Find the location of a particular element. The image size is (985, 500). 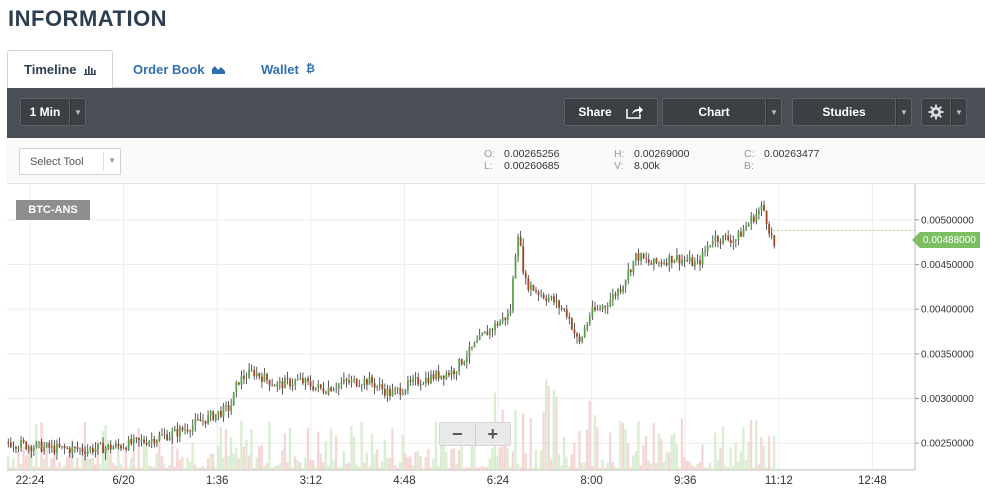

chart-type-button: Chart is located at coordinates (714, 112).